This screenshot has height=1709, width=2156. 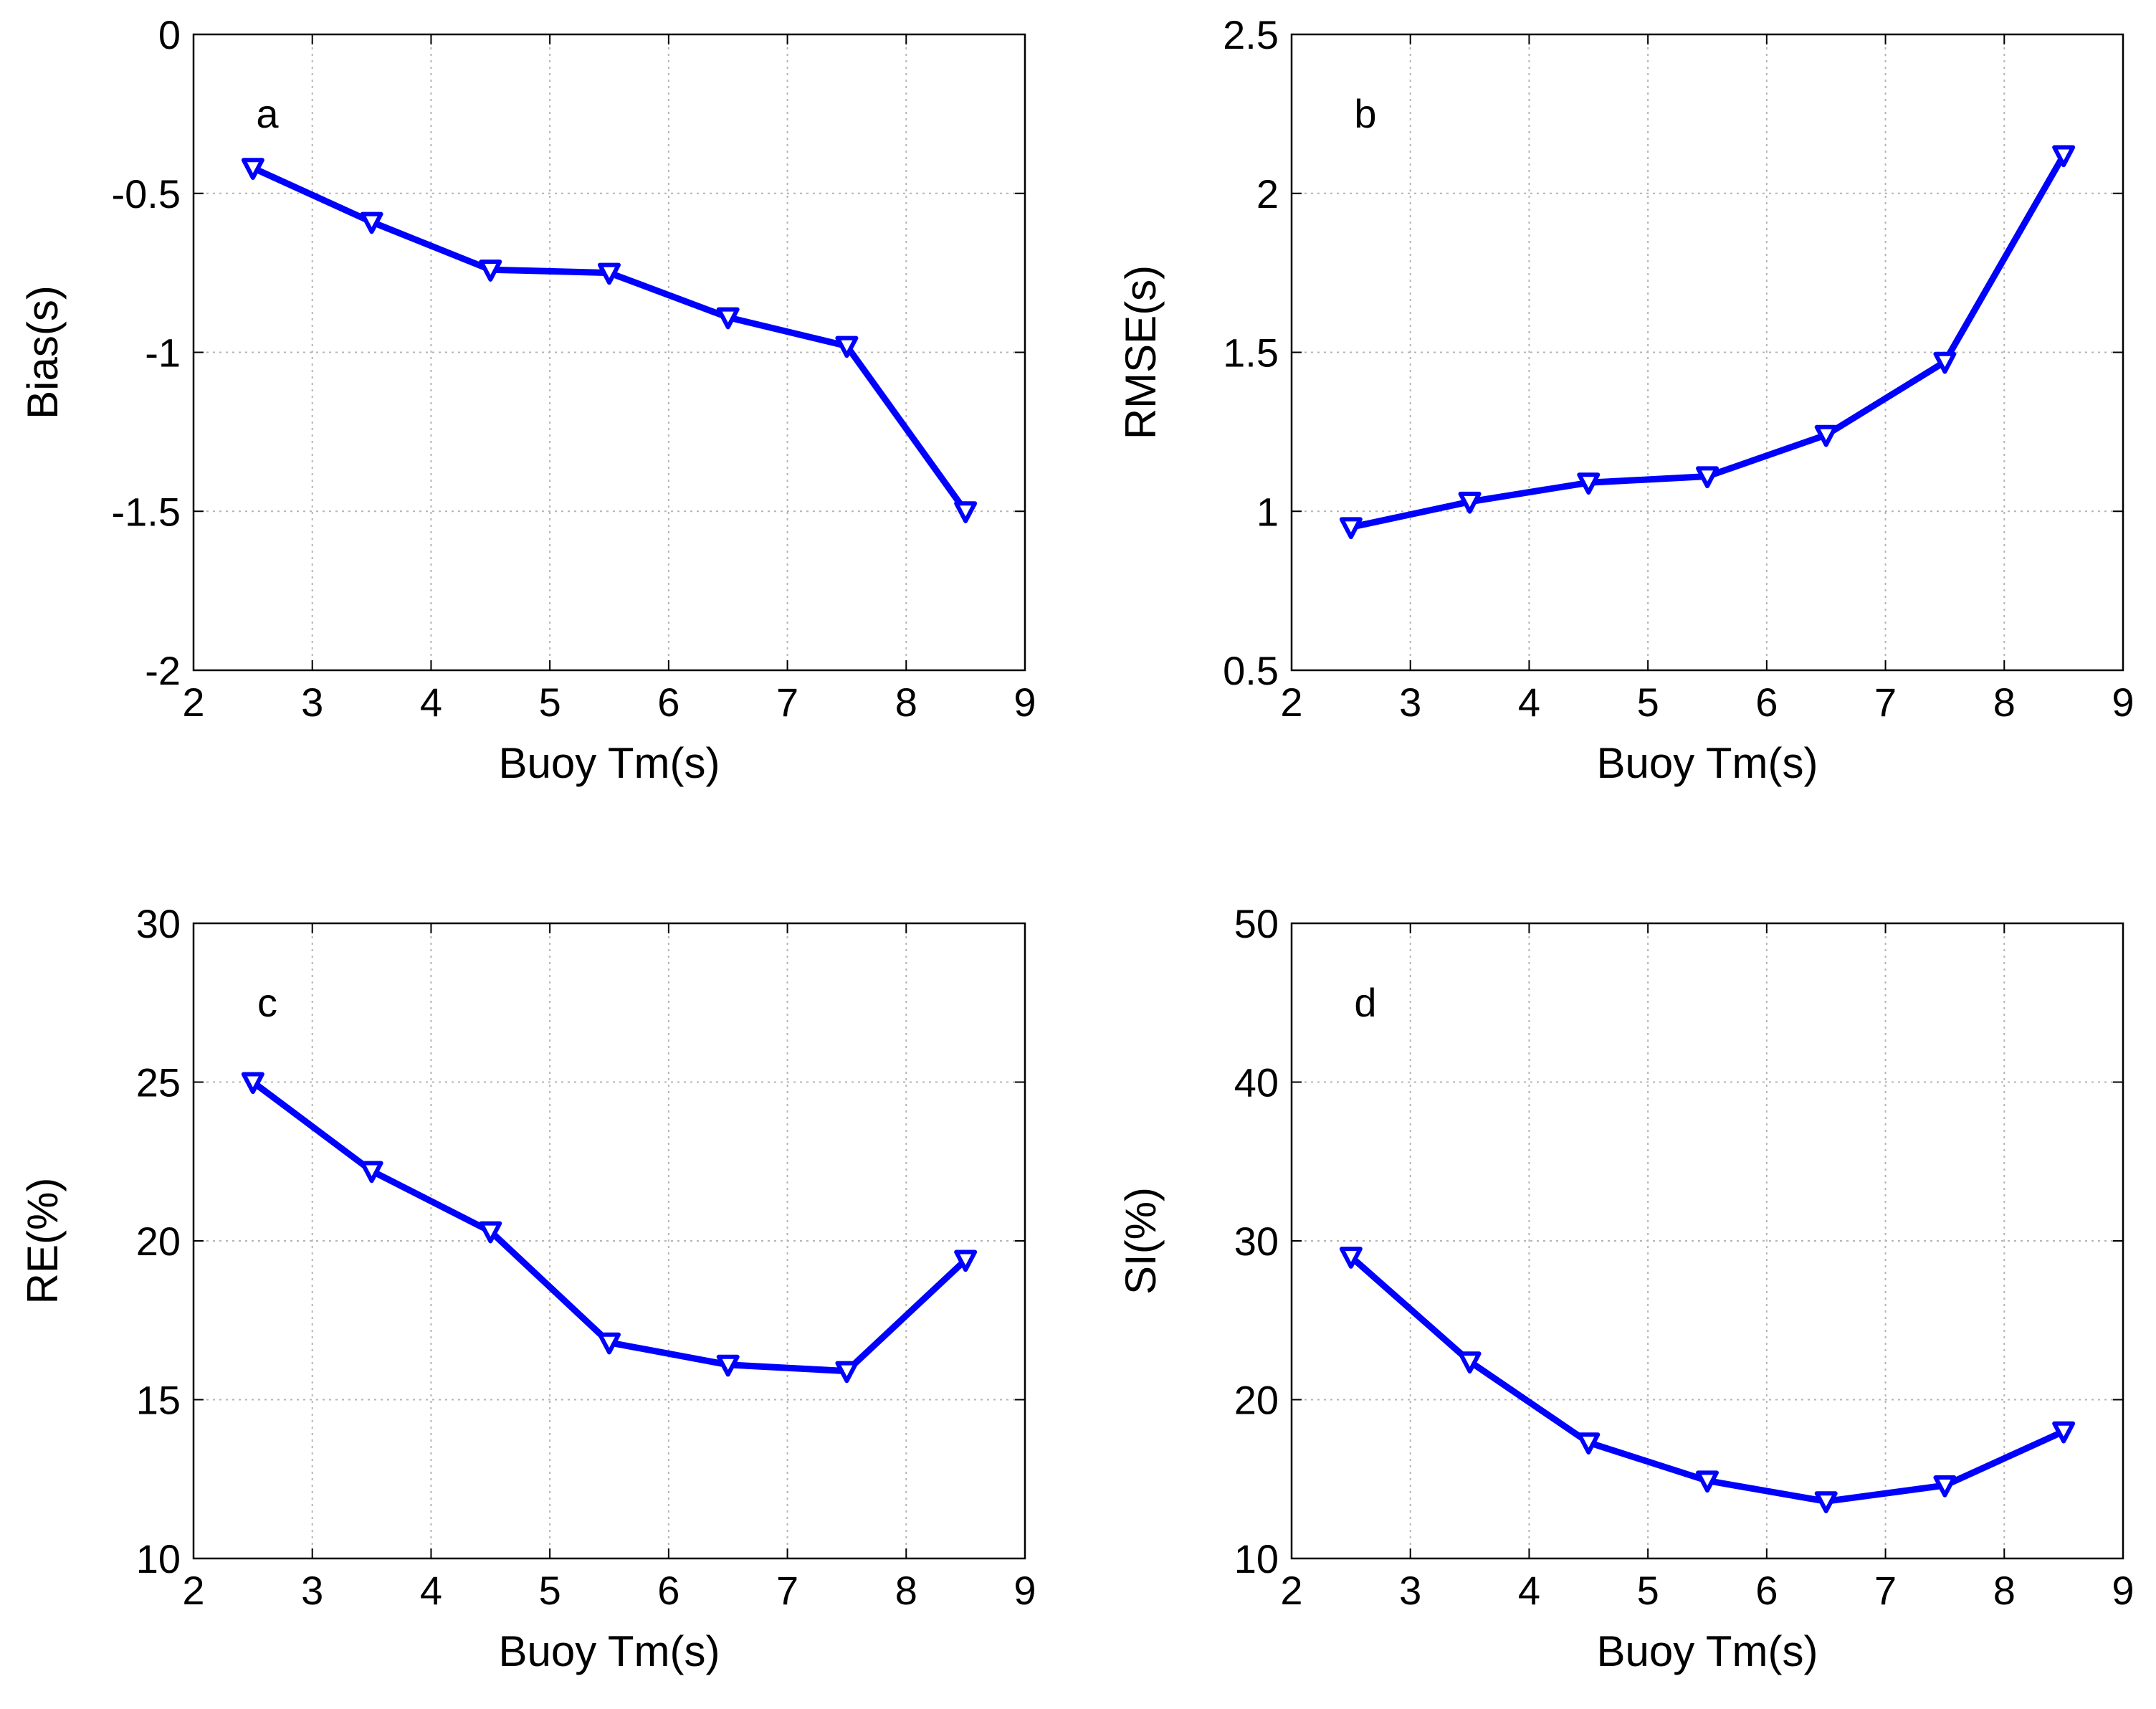 What do you see at coordinates (158, 1082) in the screenshot?
I see `y-tick-label: 25` at bounding box center [158, 1082].